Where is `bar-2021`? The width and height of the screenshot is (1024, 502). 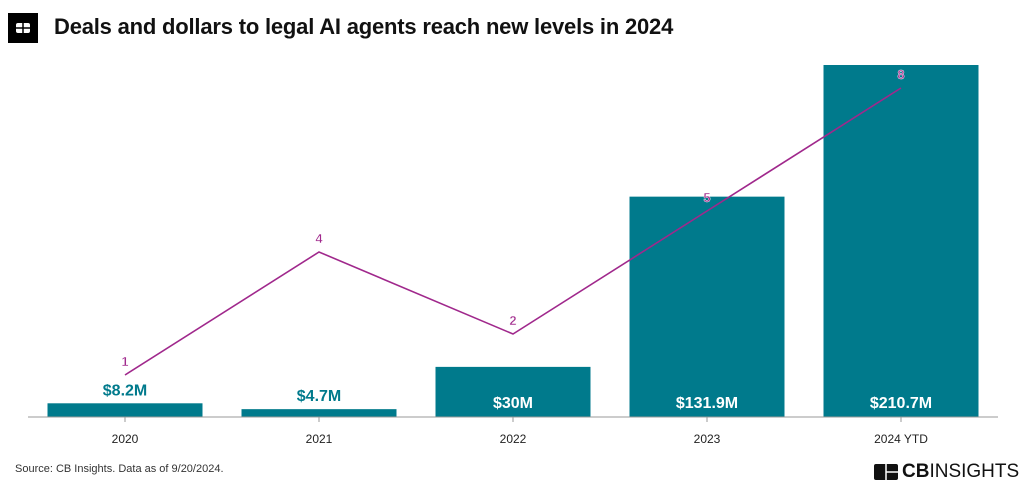
bar-2021 is located at coordinates (319, 413).